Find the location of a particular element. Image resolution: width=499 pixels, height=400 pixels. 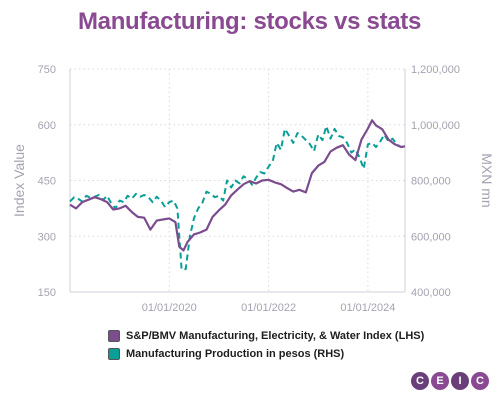

x-tick-label-2: 01/01/2024 is located at coordinates (367, 308).